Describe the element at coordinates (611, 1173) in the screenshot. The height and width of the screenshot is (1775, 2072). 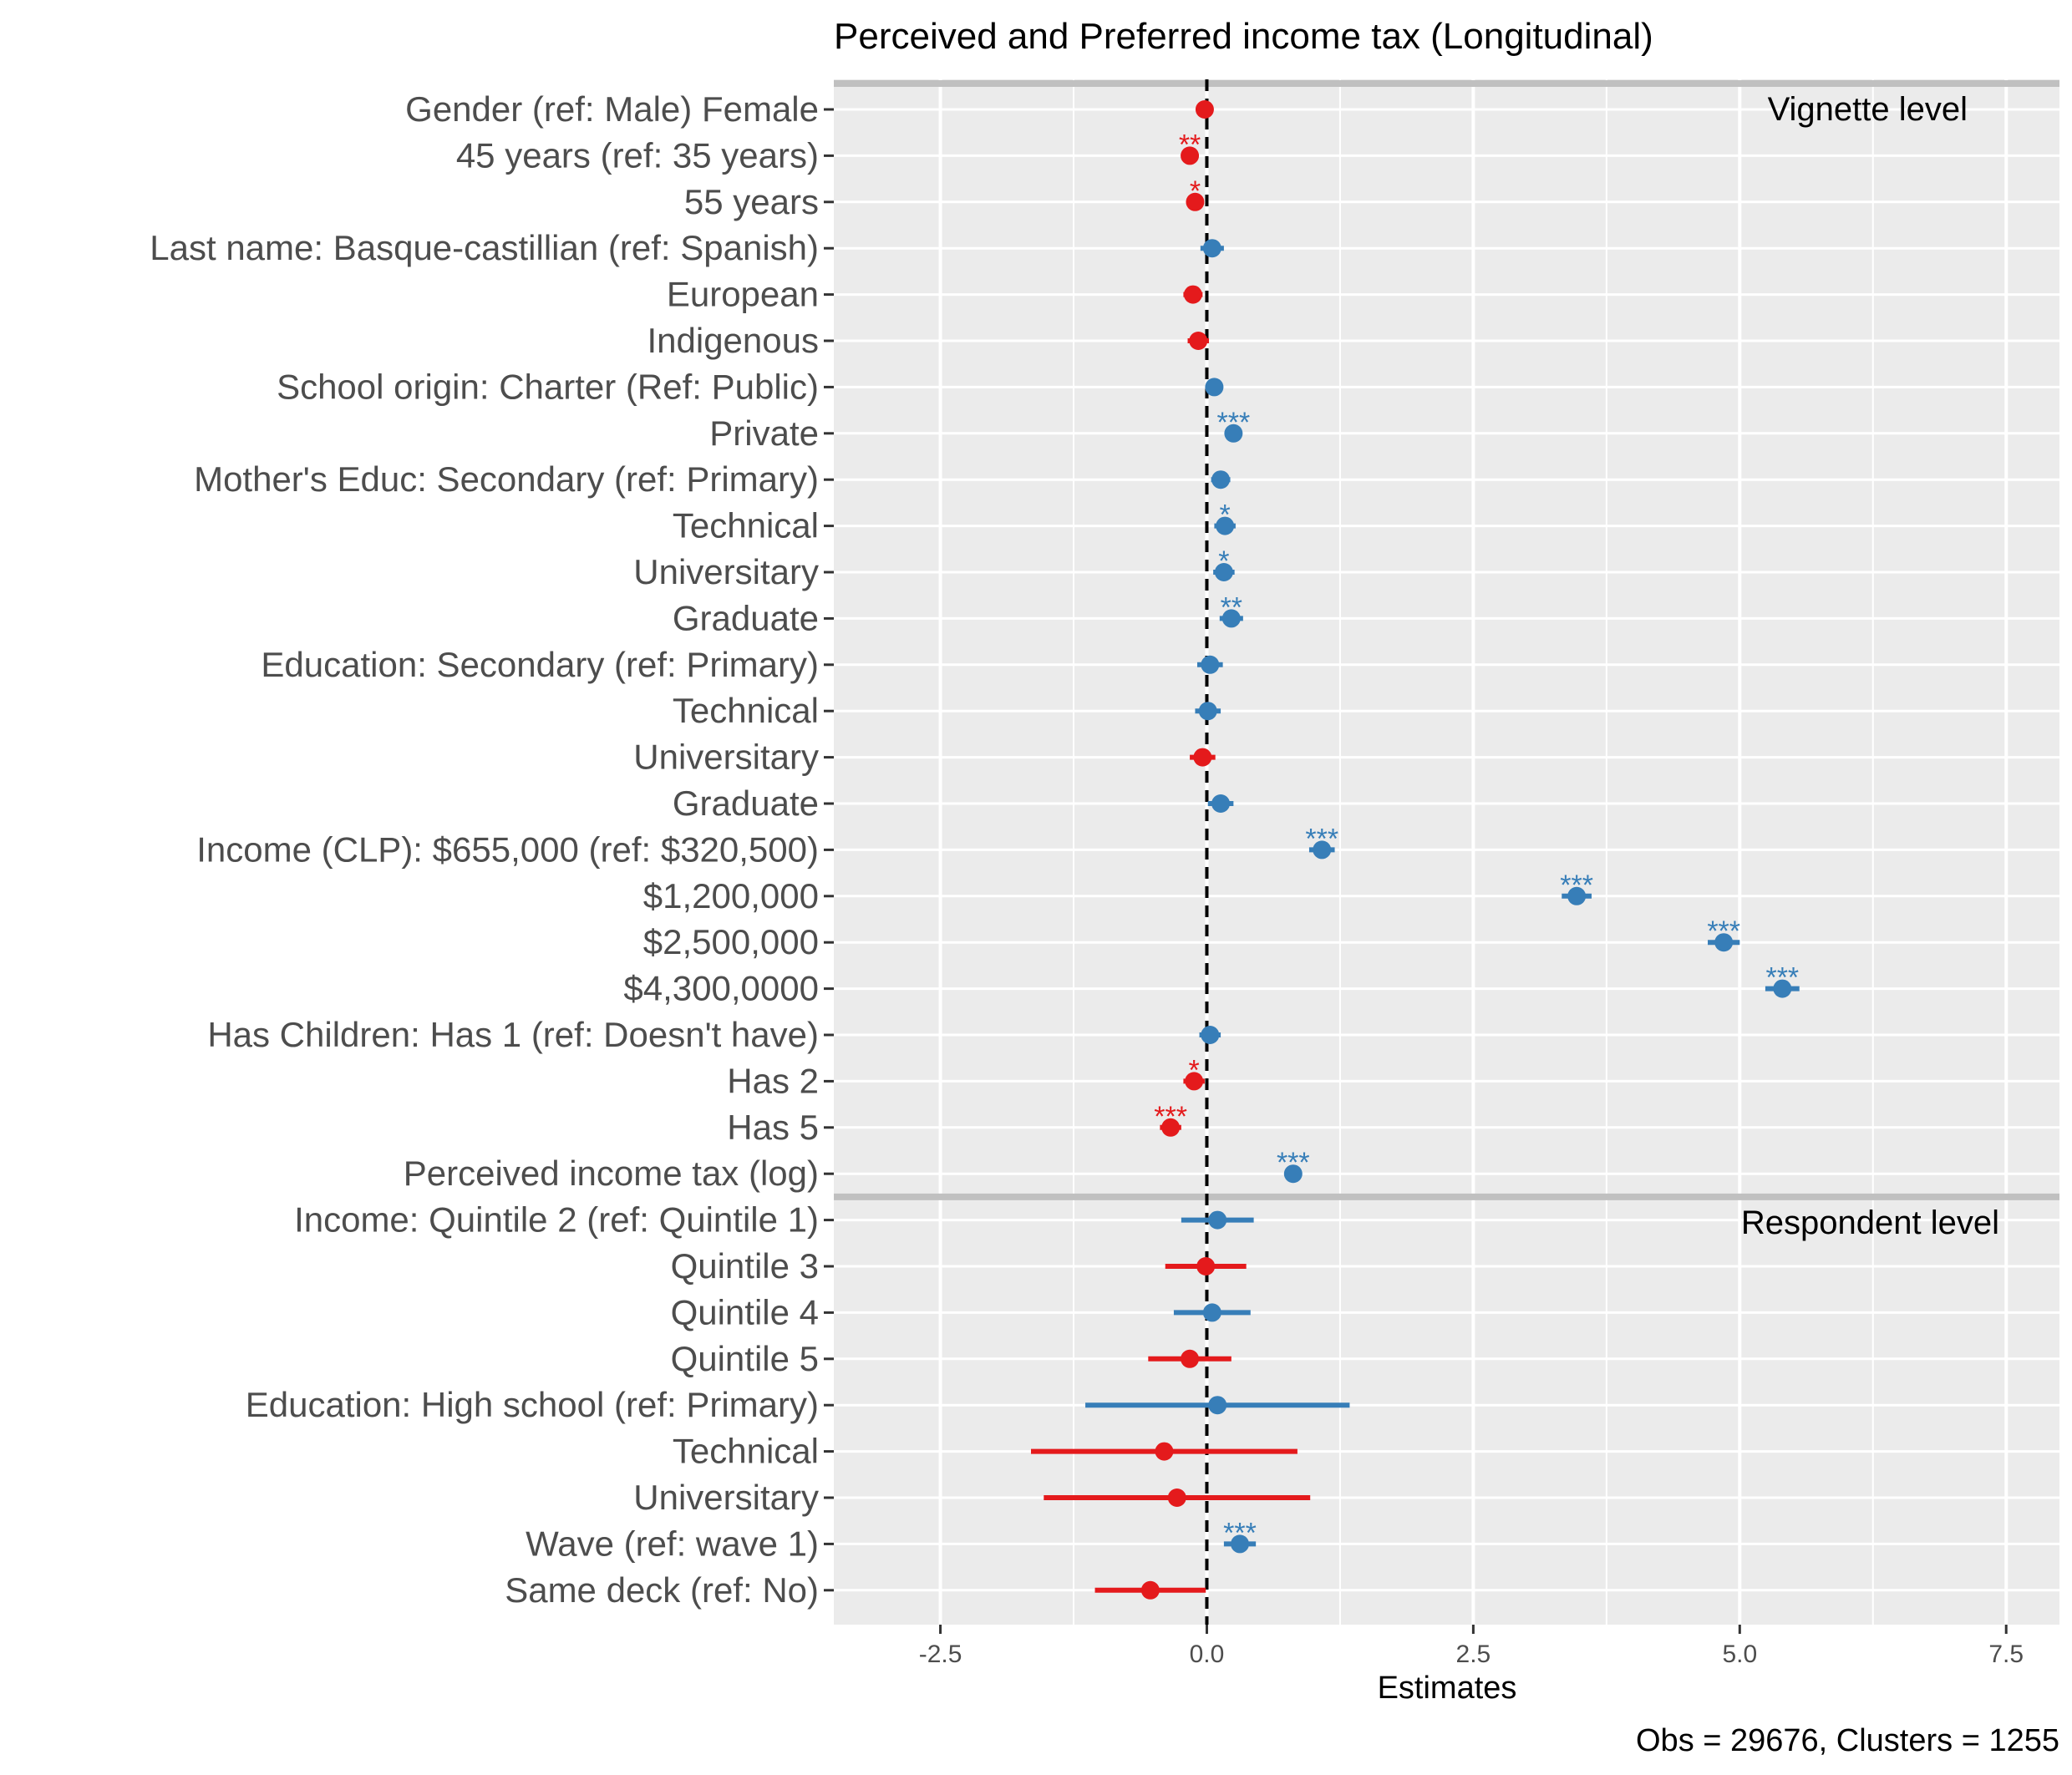
I see `y-tick-label: Perceived income tax (log)` at that location.